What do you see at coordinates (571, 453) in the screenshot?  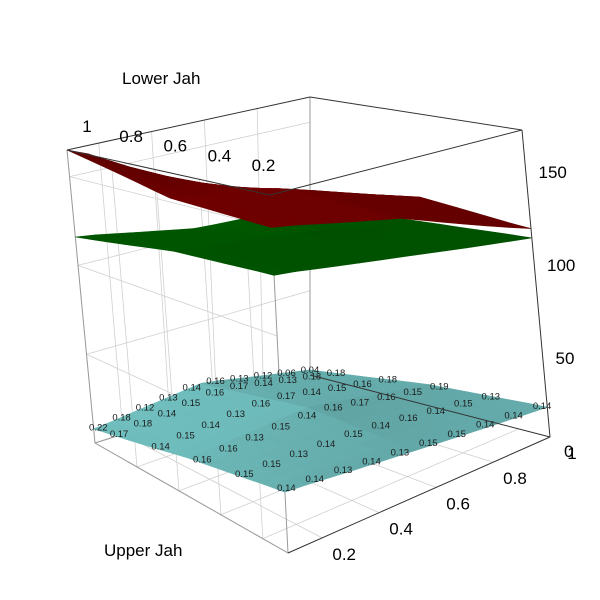 I see `x-tick-label: 1` at bounding box center [571, 453].